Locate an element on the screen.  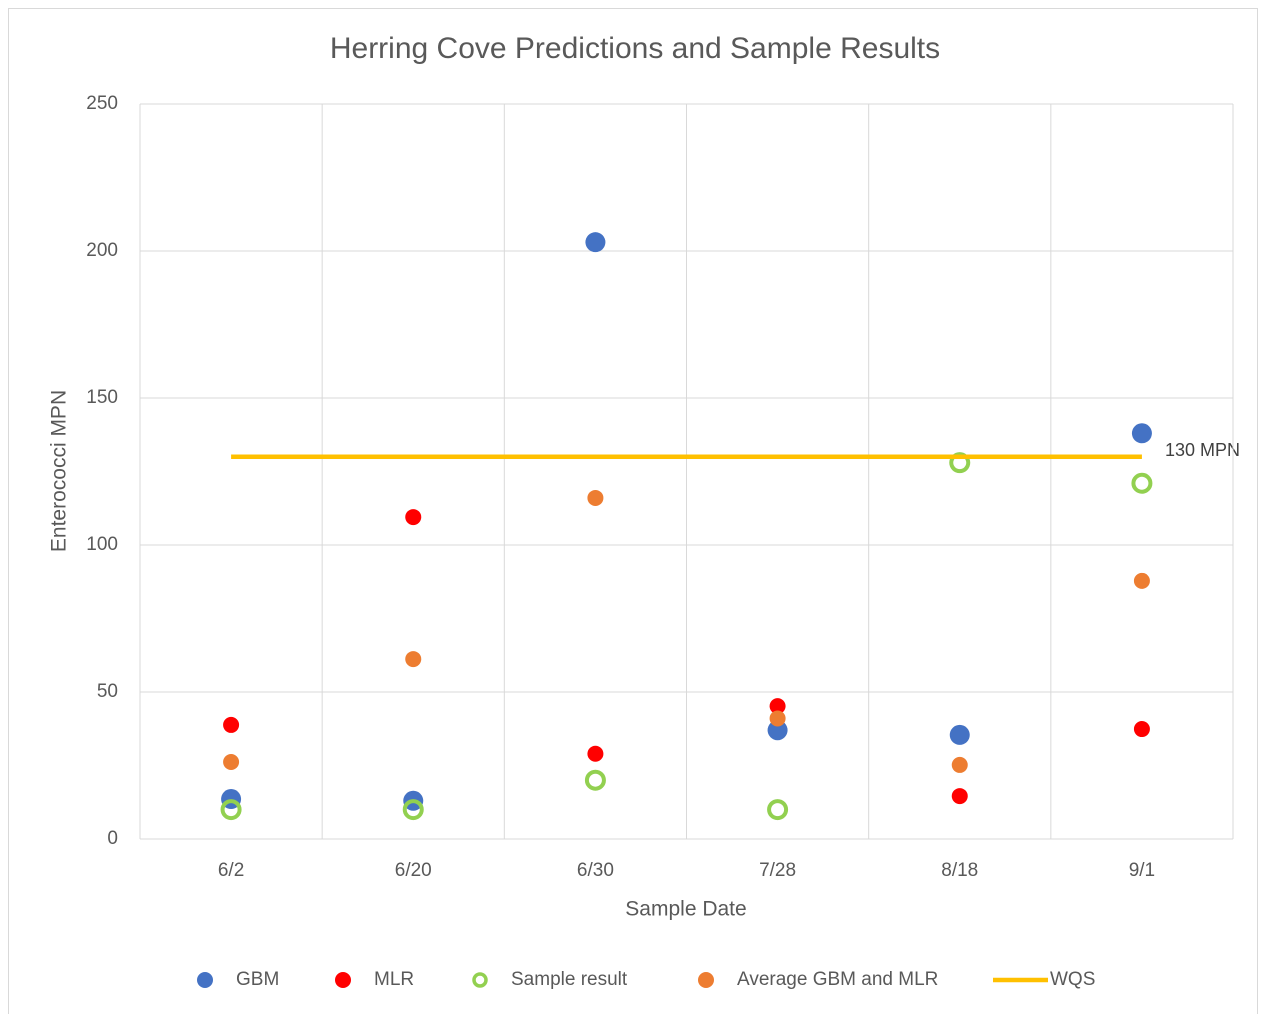
legend-label: Sample result is located at coordinates (569, 979).